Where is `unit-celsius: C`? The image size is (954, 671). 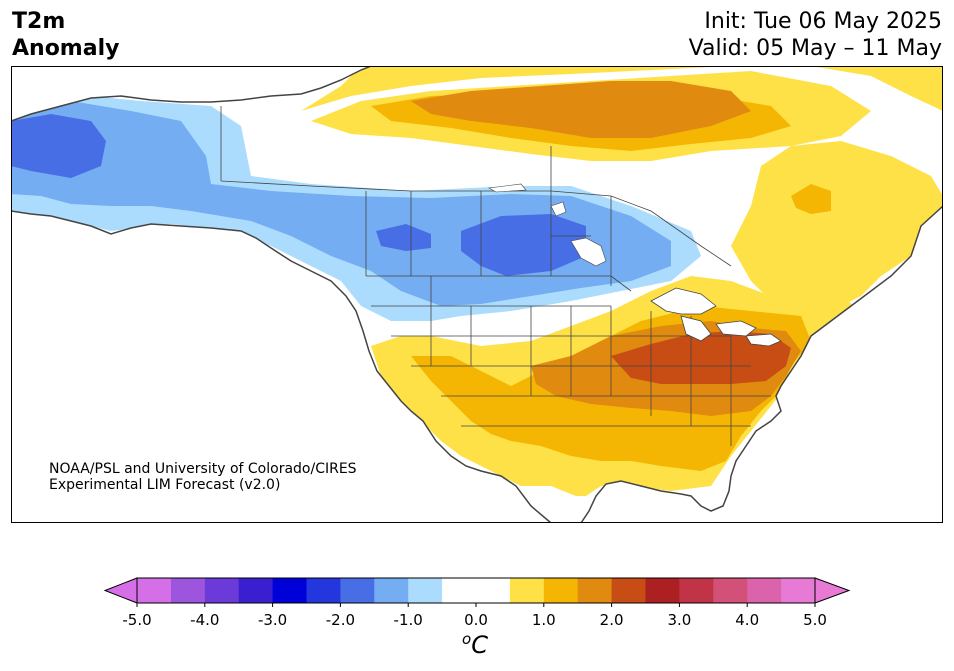 unit-celsius: C is located at coordinates (479, 645).